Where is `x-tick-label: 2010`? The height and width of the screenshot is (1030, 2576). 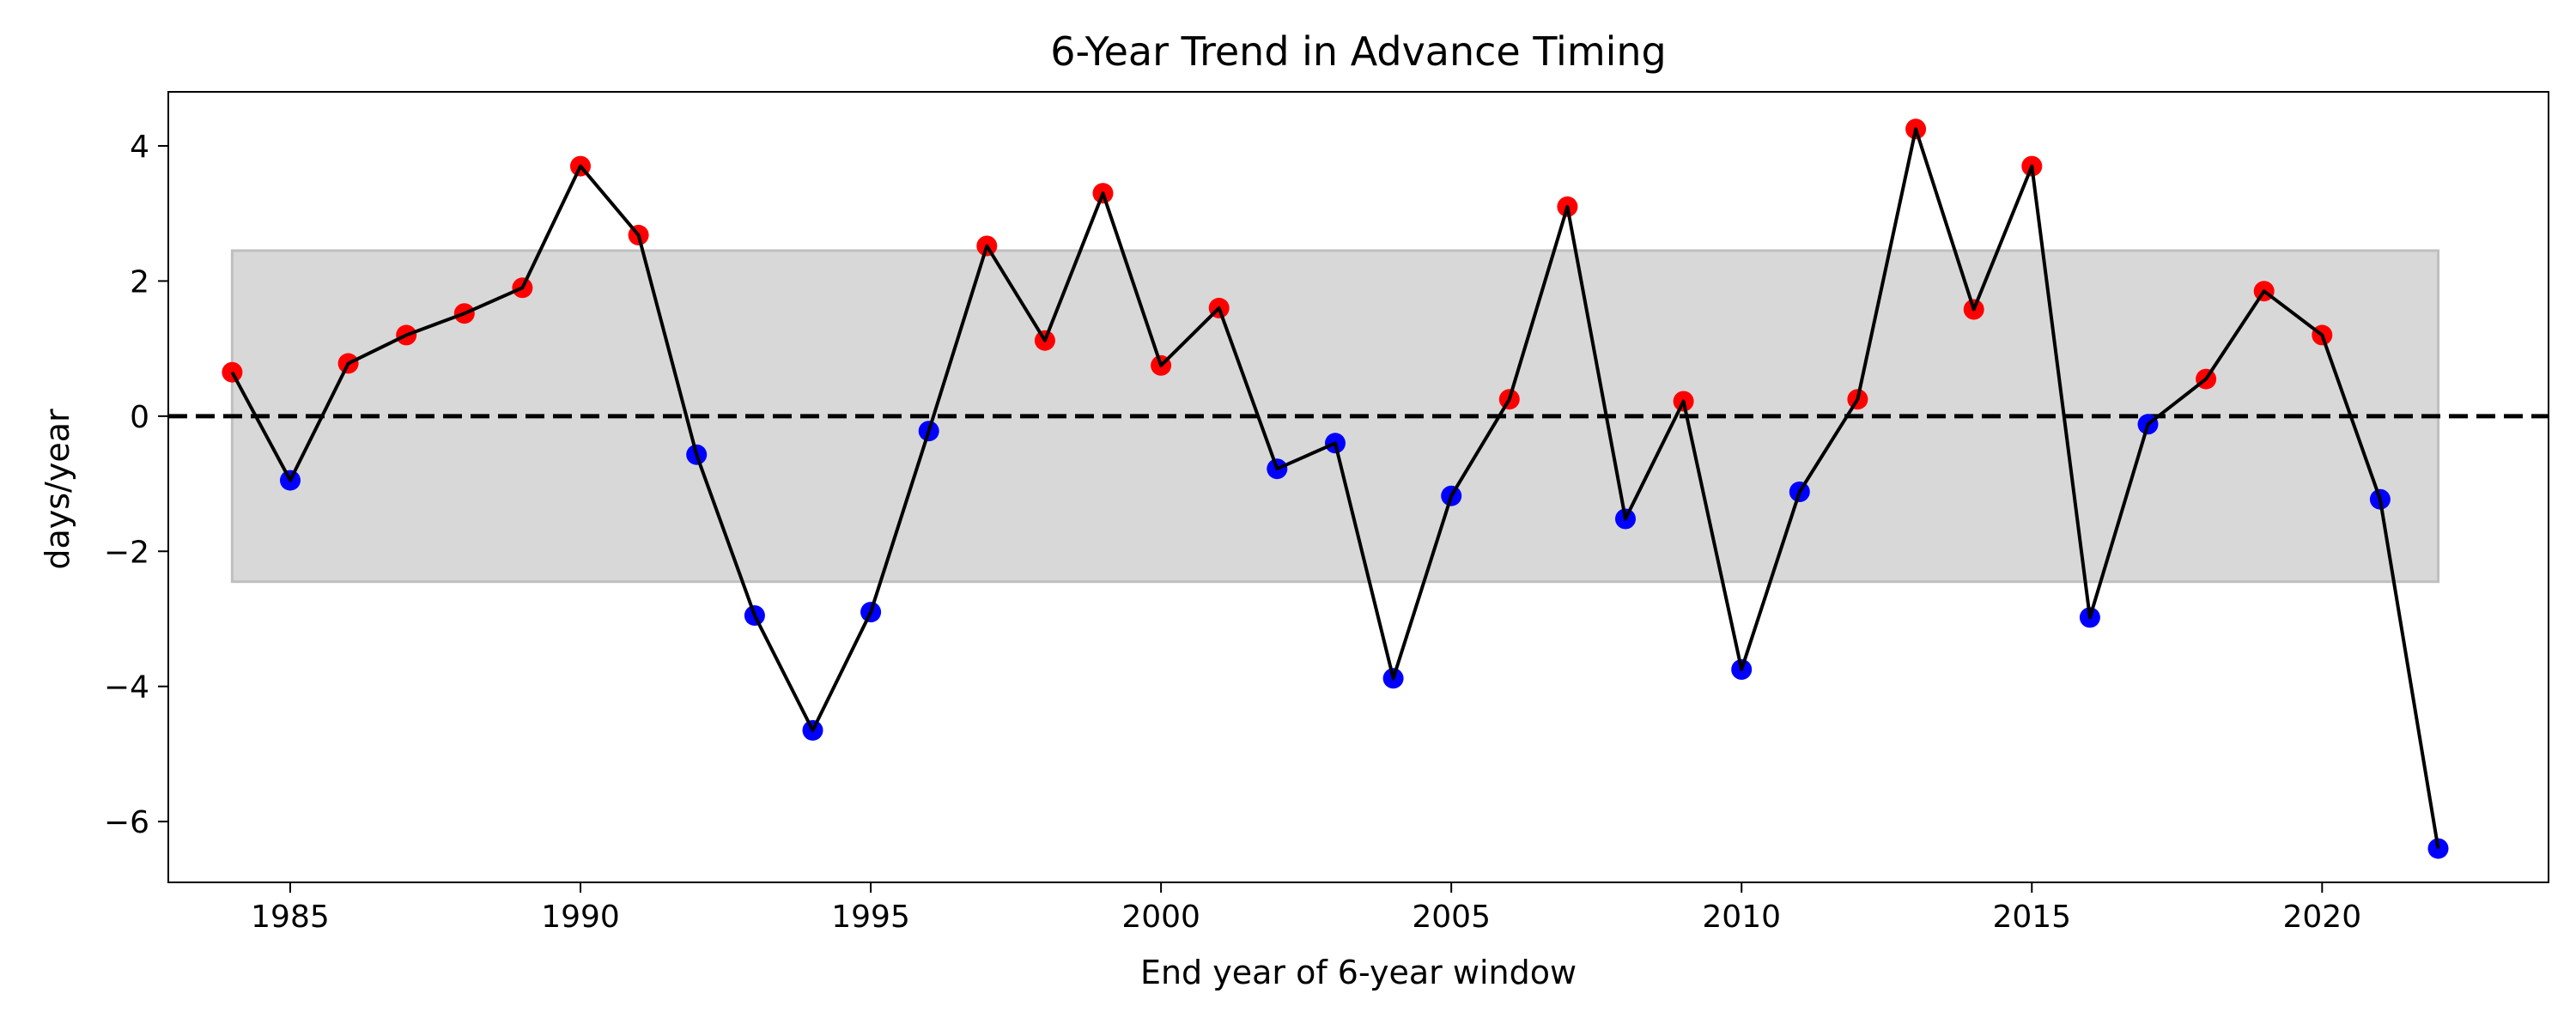
x-tick-label: 2010 is located at coordinates (1741, 917).